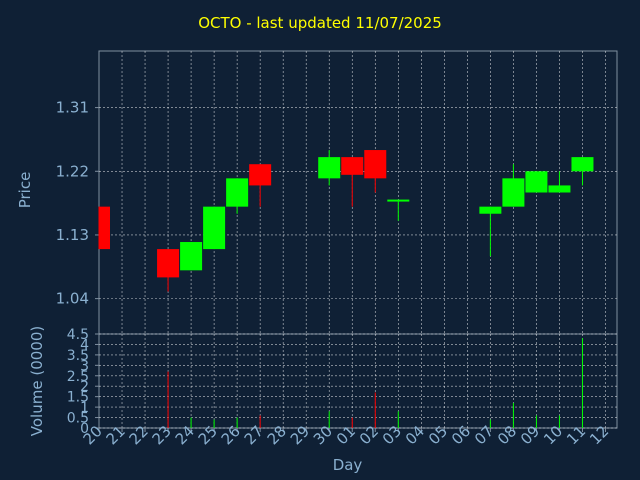 The height and width of the screenshot is (480, 640). Describe the element at coordinates (72, 235) in the screenshot. I see `price-tick-label: 1.13` at that location.